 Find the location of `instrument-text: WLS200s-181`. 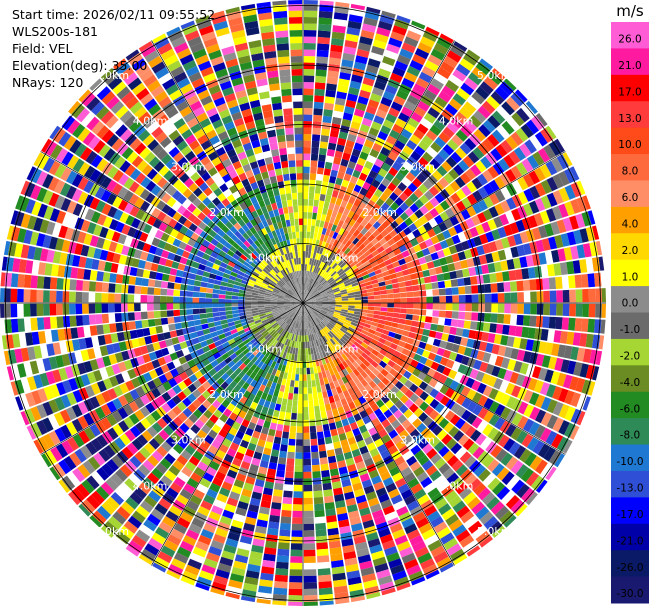

instrument-text: WLS200s-181 is located at coordinates (55, 31).